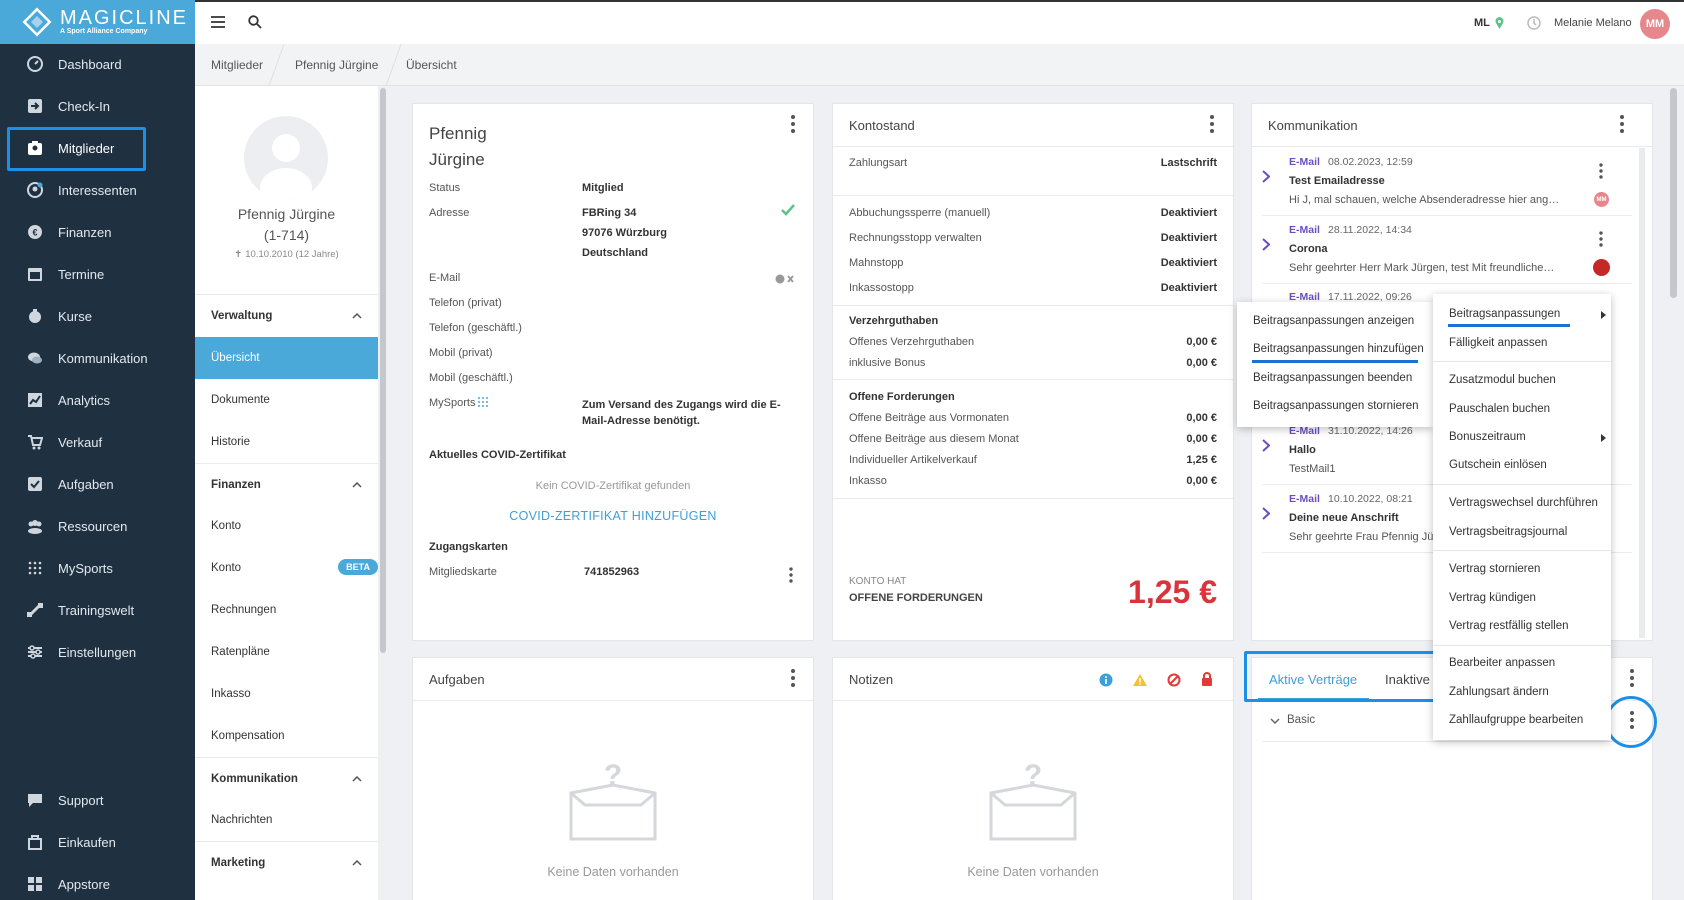 The width and height of the screenshot is (1684, 900). I want to click on sidebar-item-aufgaben: Aufgaben, so click(97, 484).